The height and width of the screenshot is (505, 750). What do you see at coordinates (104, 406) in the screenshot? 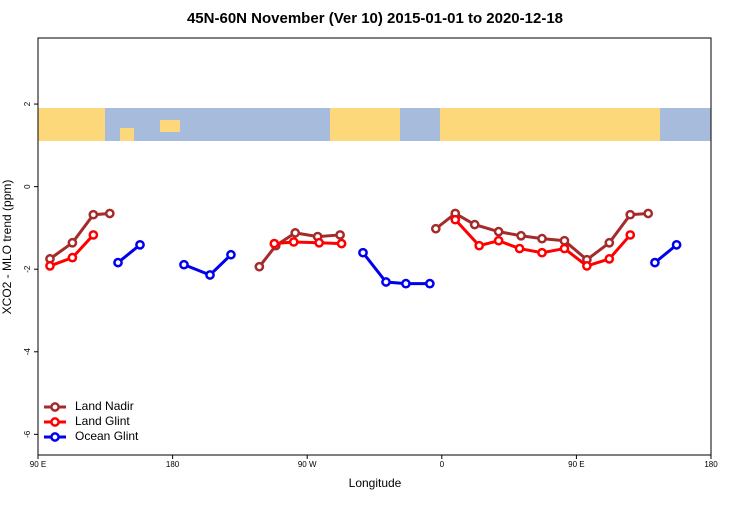
I see `legend-label: Land Nadir` at bounding box center [104, 406].